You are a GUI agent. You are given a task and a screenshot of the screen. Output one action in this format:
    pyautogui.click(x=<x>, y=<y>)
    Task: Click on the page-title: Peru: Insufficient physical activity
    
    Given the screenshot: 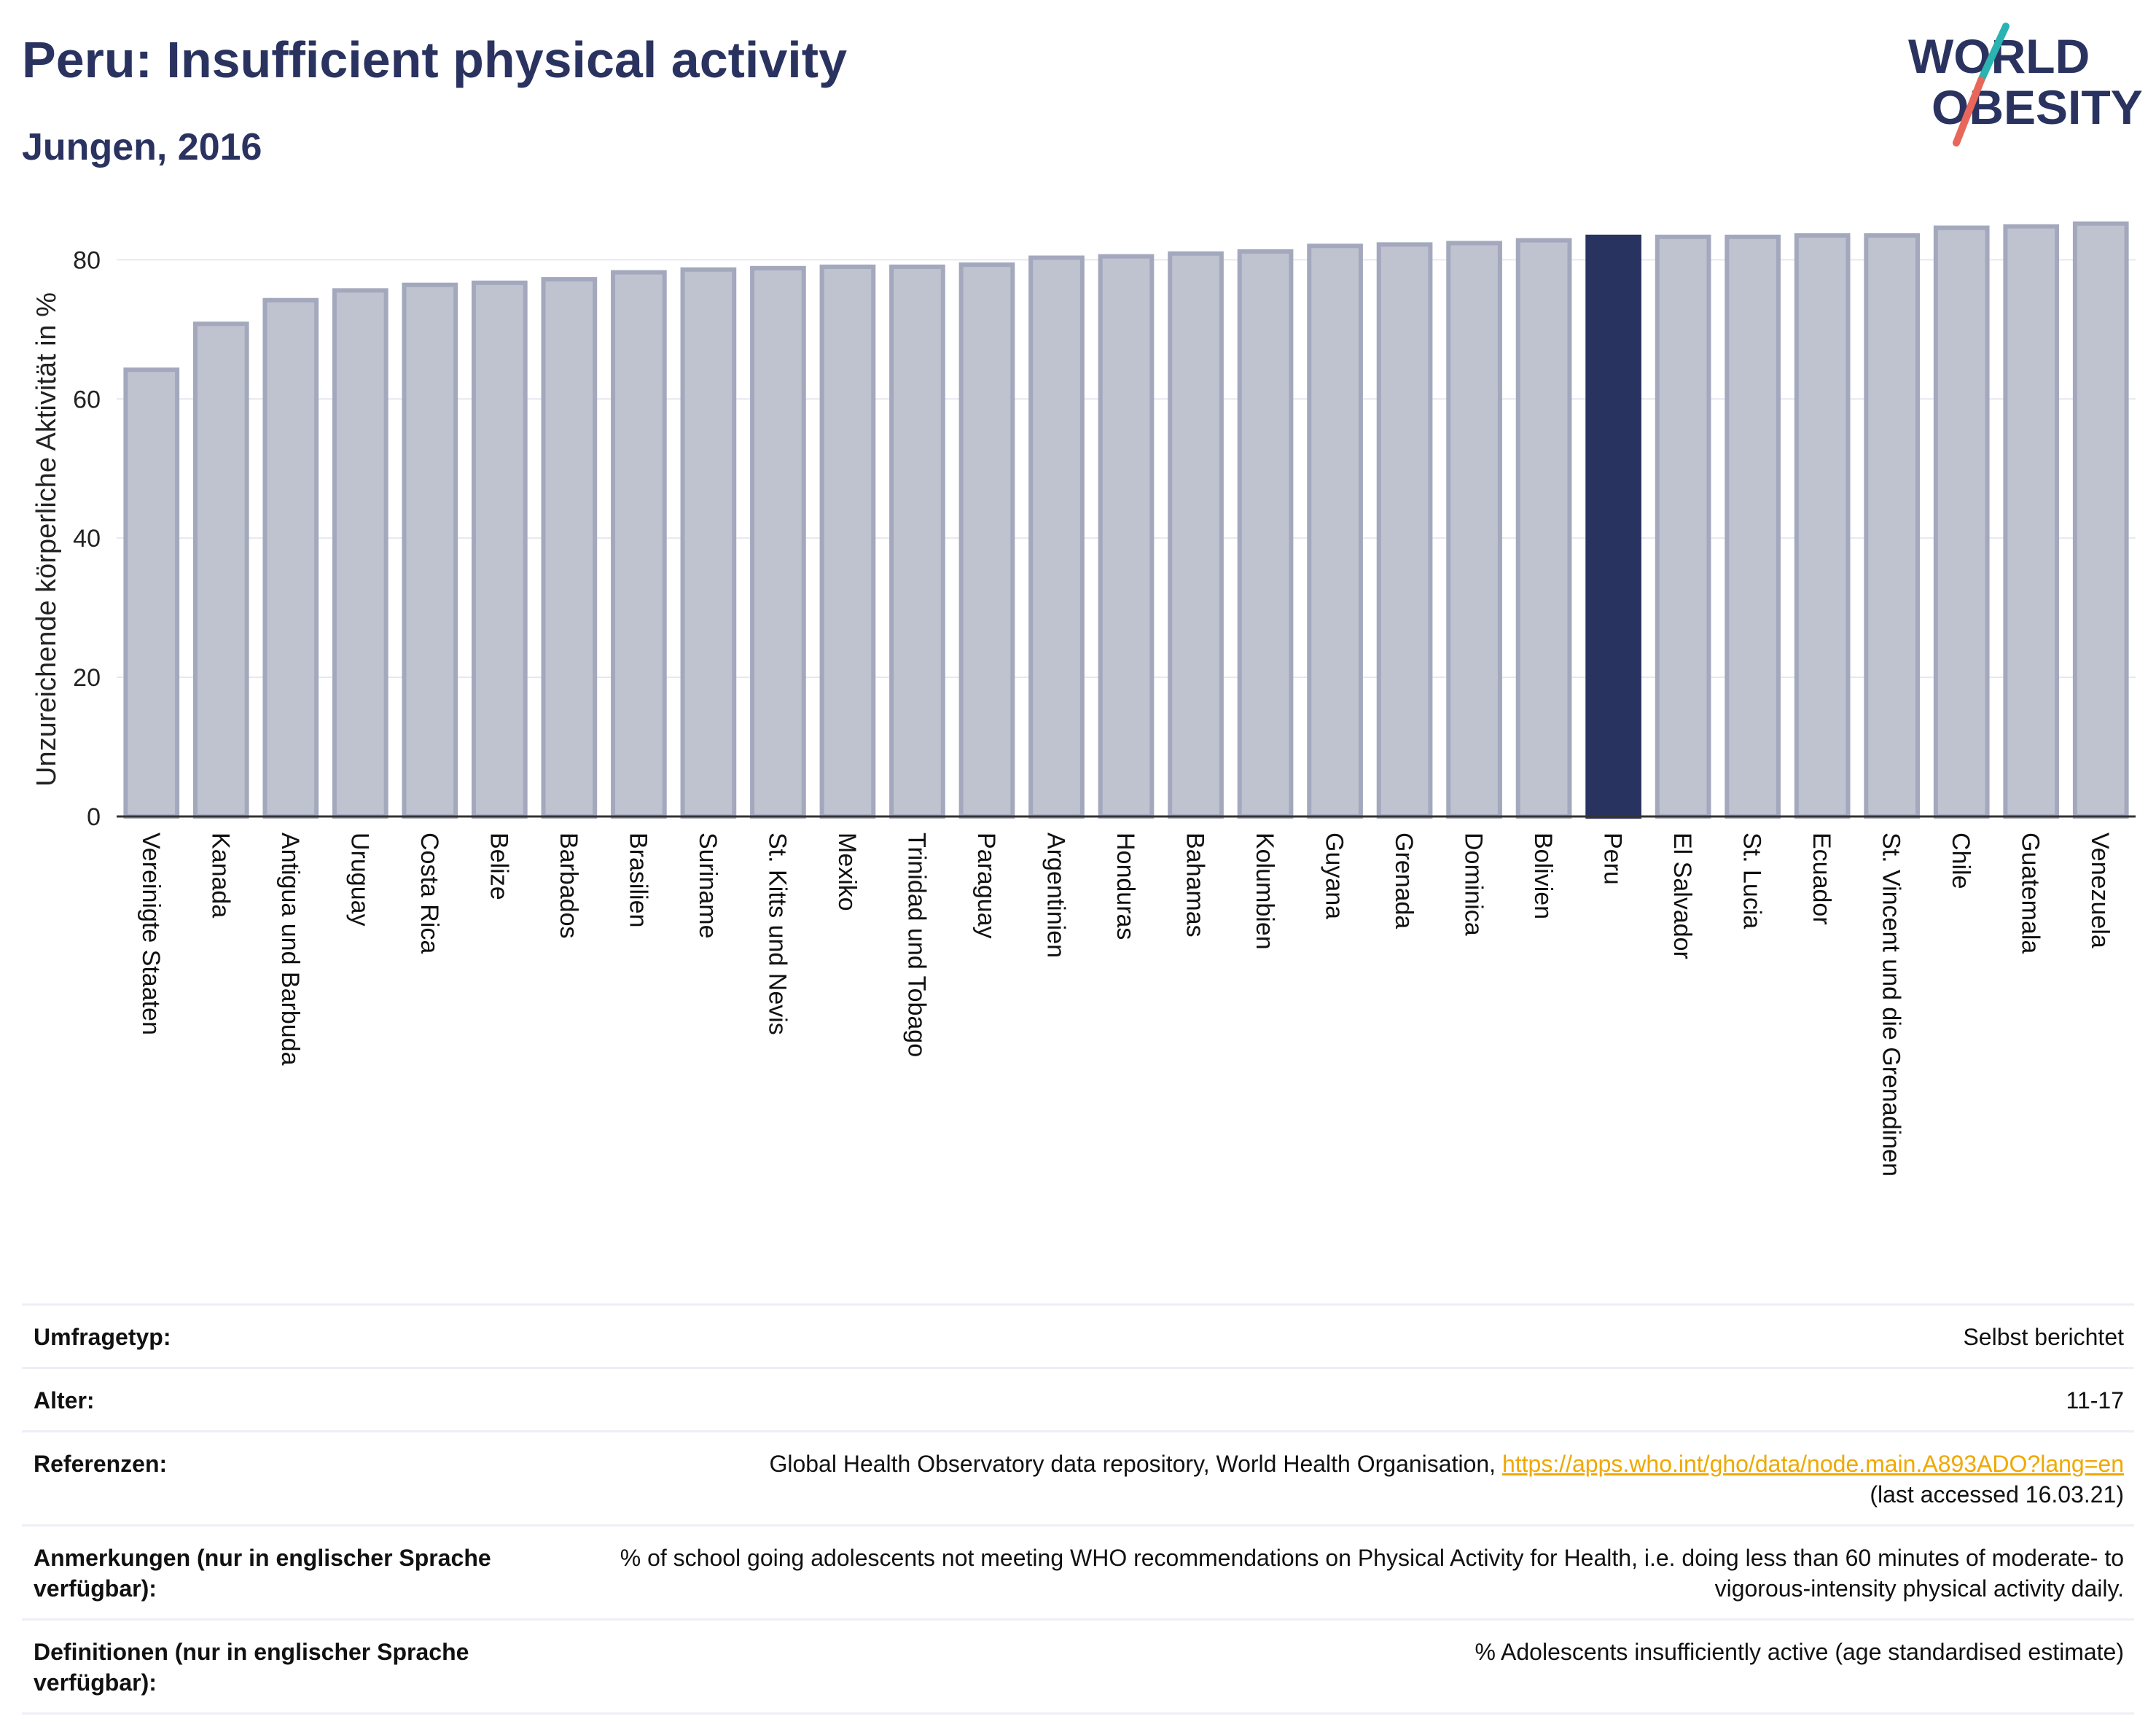 What is the action you would take?
    pyautogui.click(x=435, y=59)
    